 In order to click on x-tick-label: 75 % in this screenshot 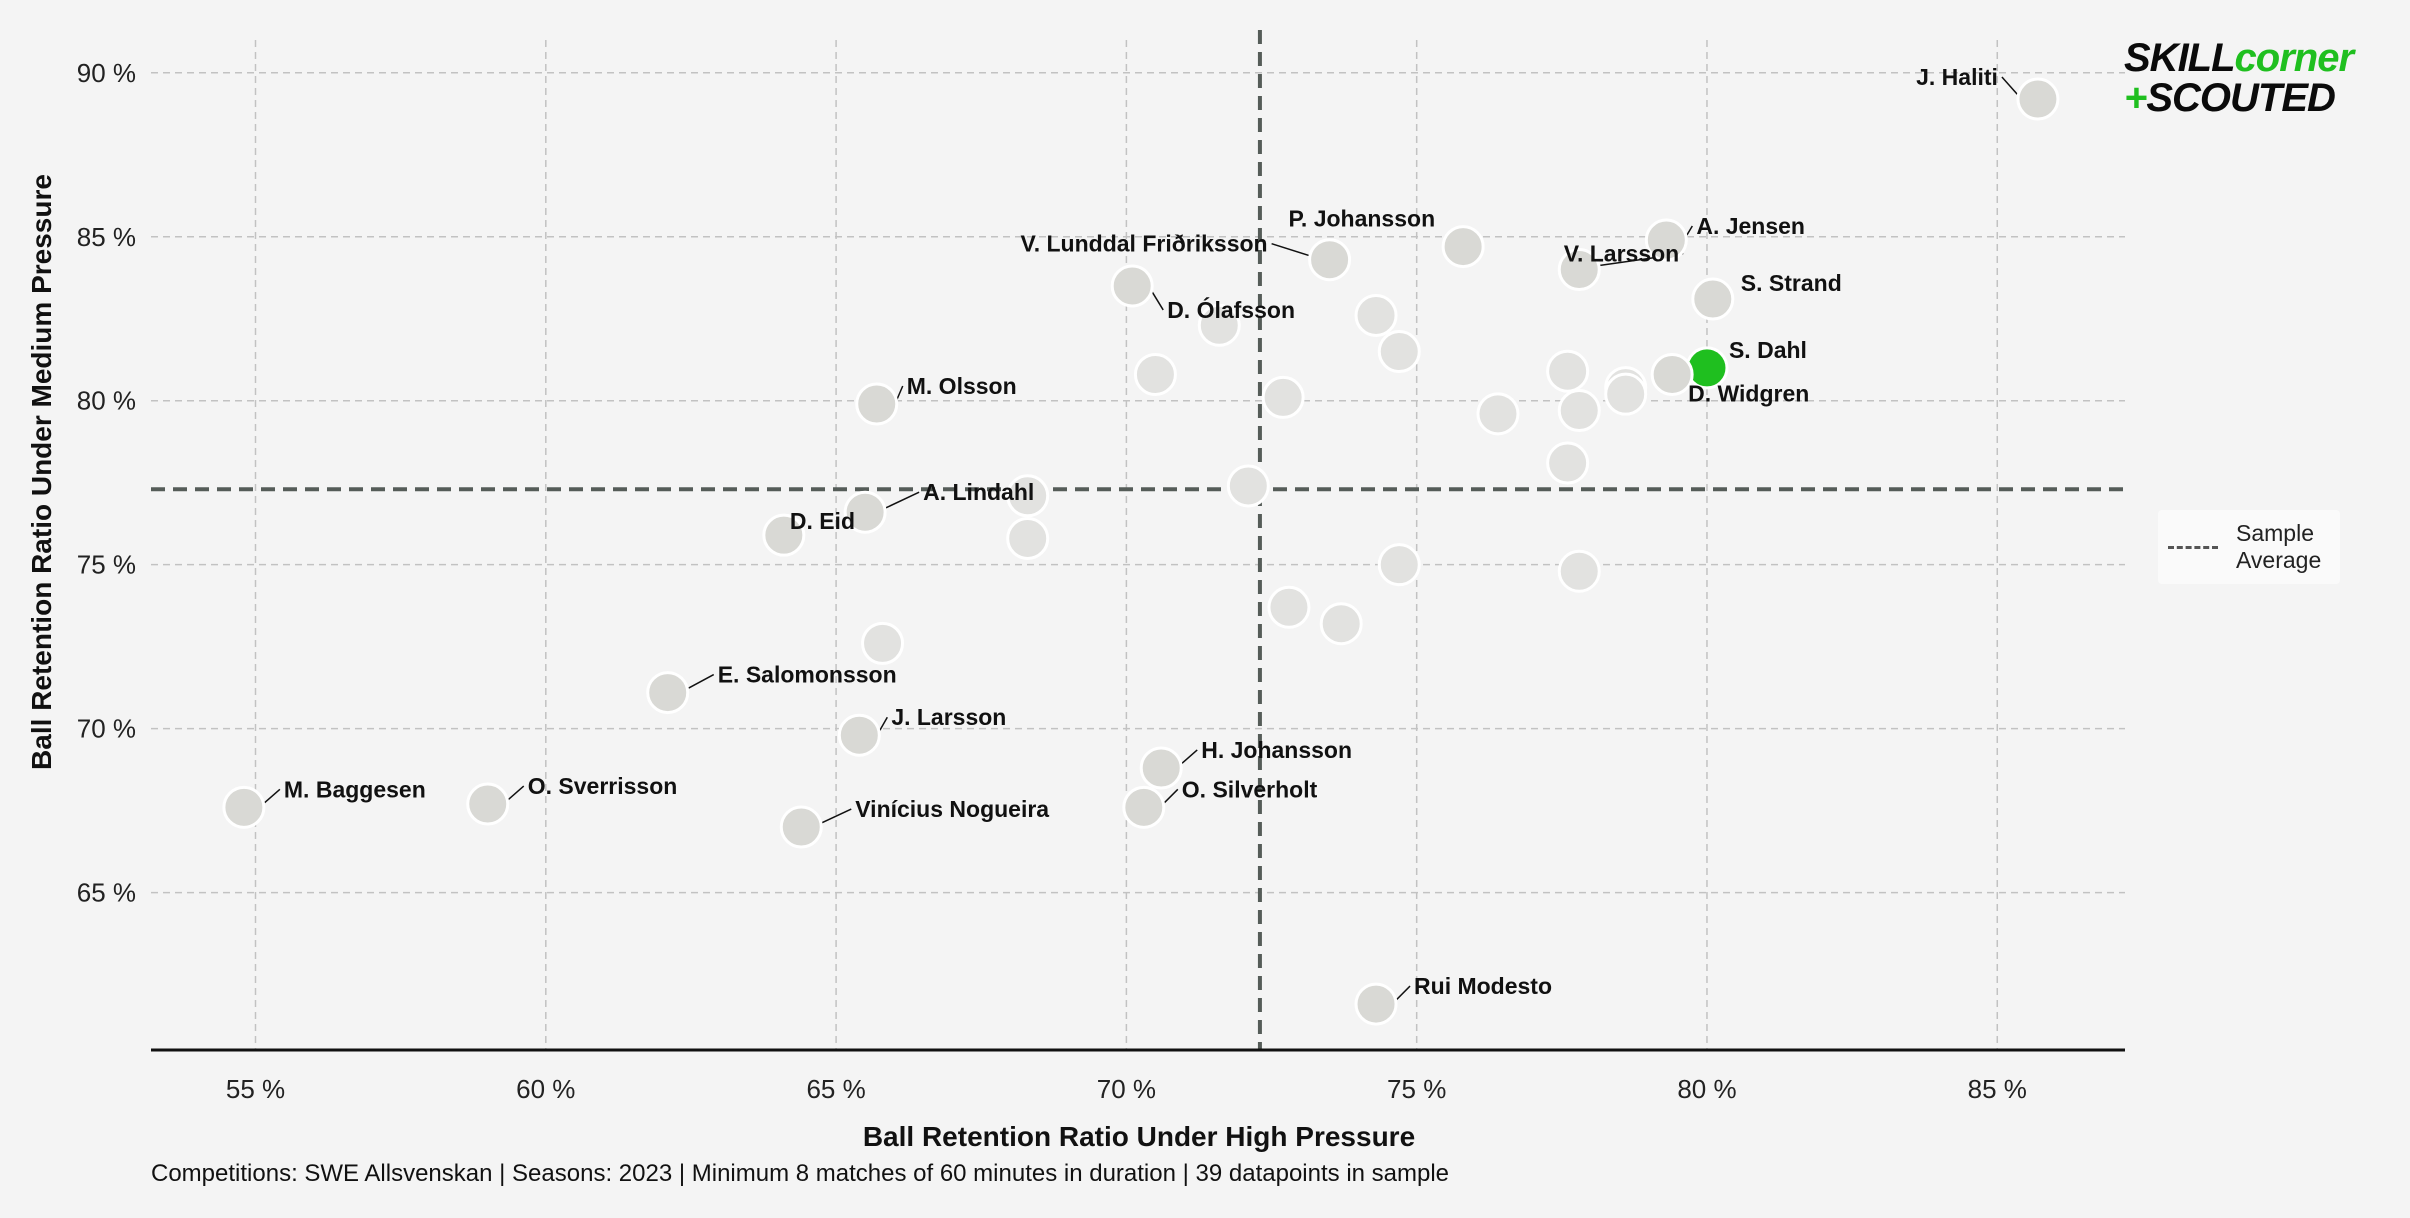, I will do `click(1416, 1089)`.